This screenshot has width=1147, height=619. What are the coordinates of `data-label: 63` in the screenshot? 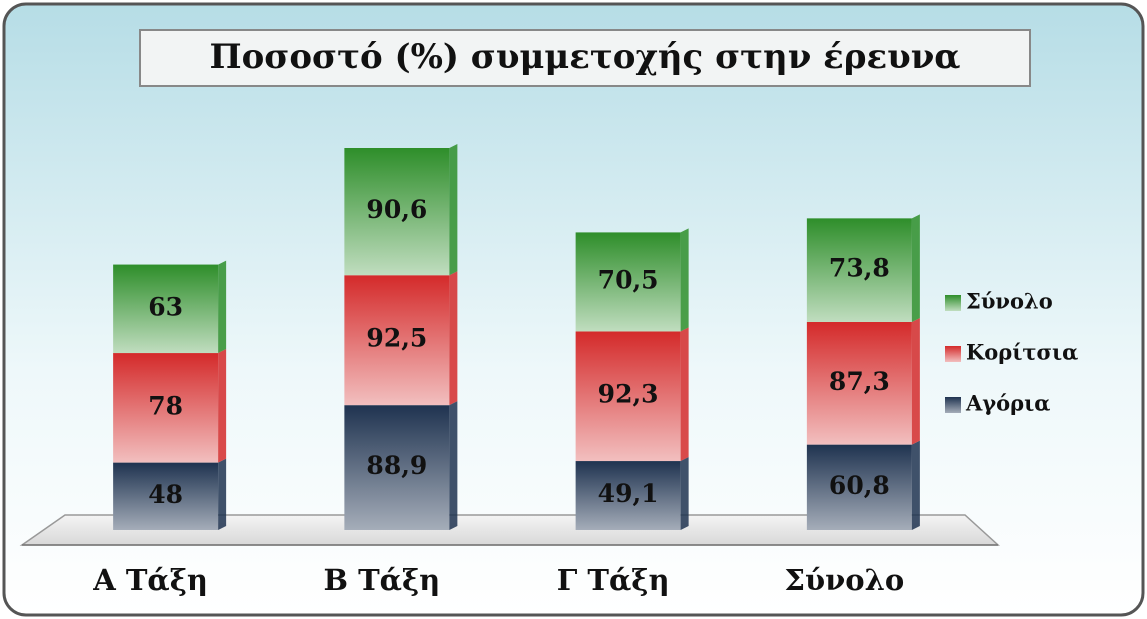 It's located at (165, 306).